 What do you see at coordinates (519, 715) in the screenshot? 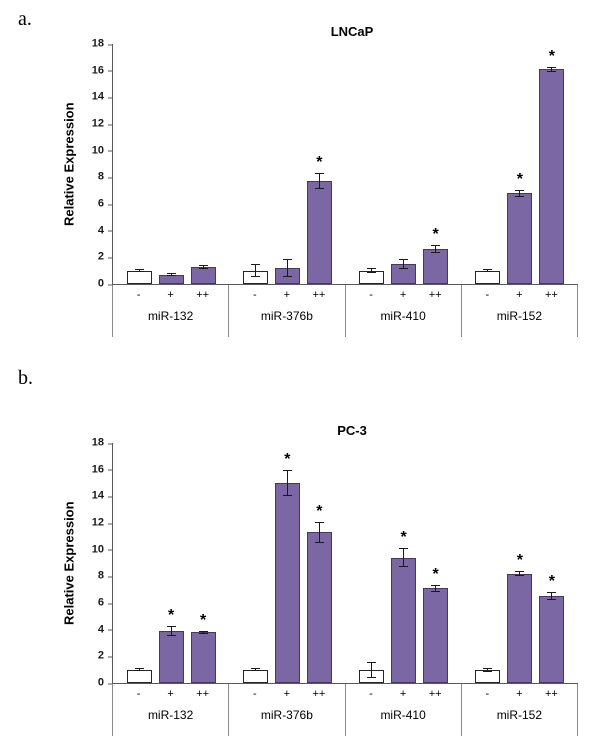
I see `group-label: miR-152` at bounding box center [519, 715].